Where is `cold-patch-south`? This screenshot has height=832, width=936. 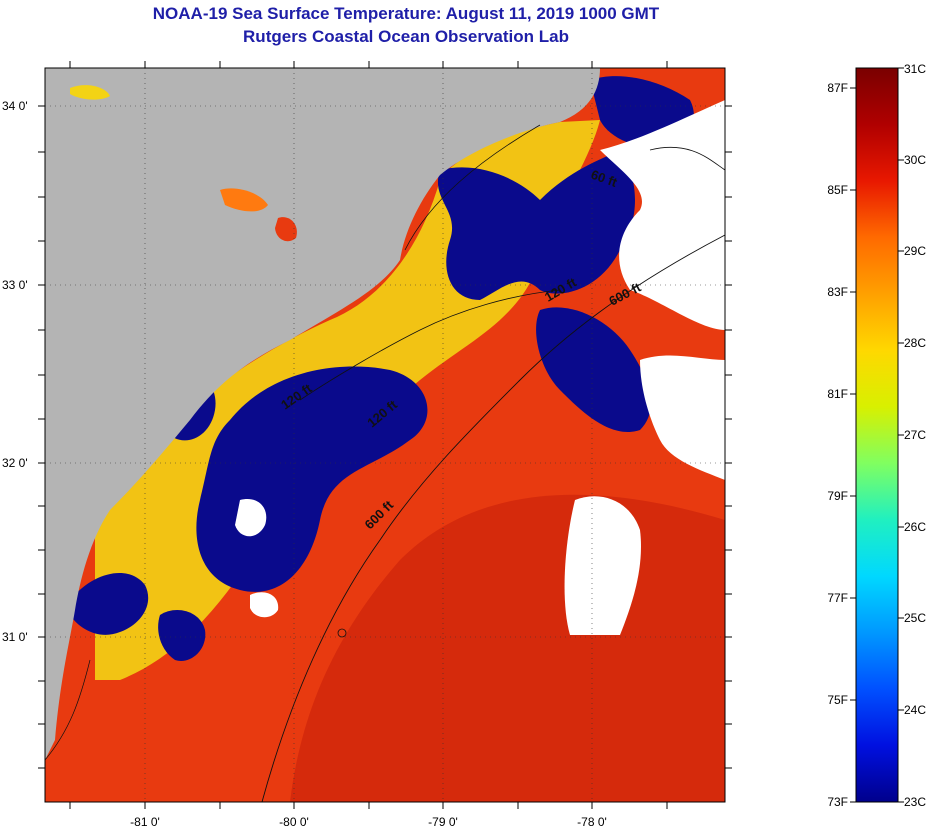
cold-patch-south is located at coordinates (109, 604).